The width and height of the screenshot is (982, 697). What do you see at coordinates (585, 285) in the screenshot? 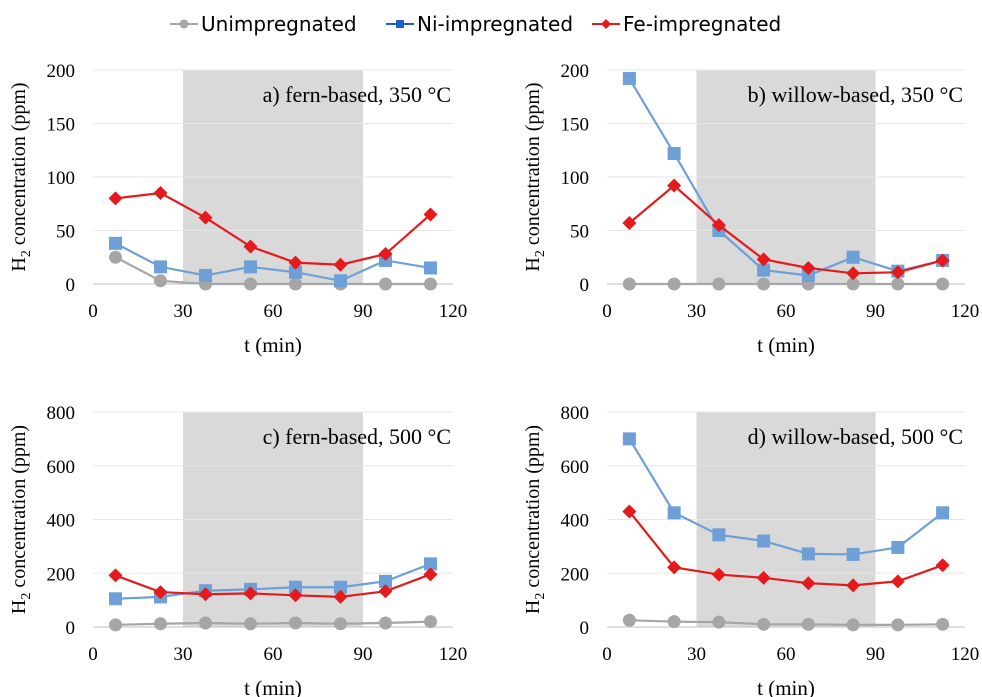
I see `y-tick-label: 0` at bounding box center [585, 285].